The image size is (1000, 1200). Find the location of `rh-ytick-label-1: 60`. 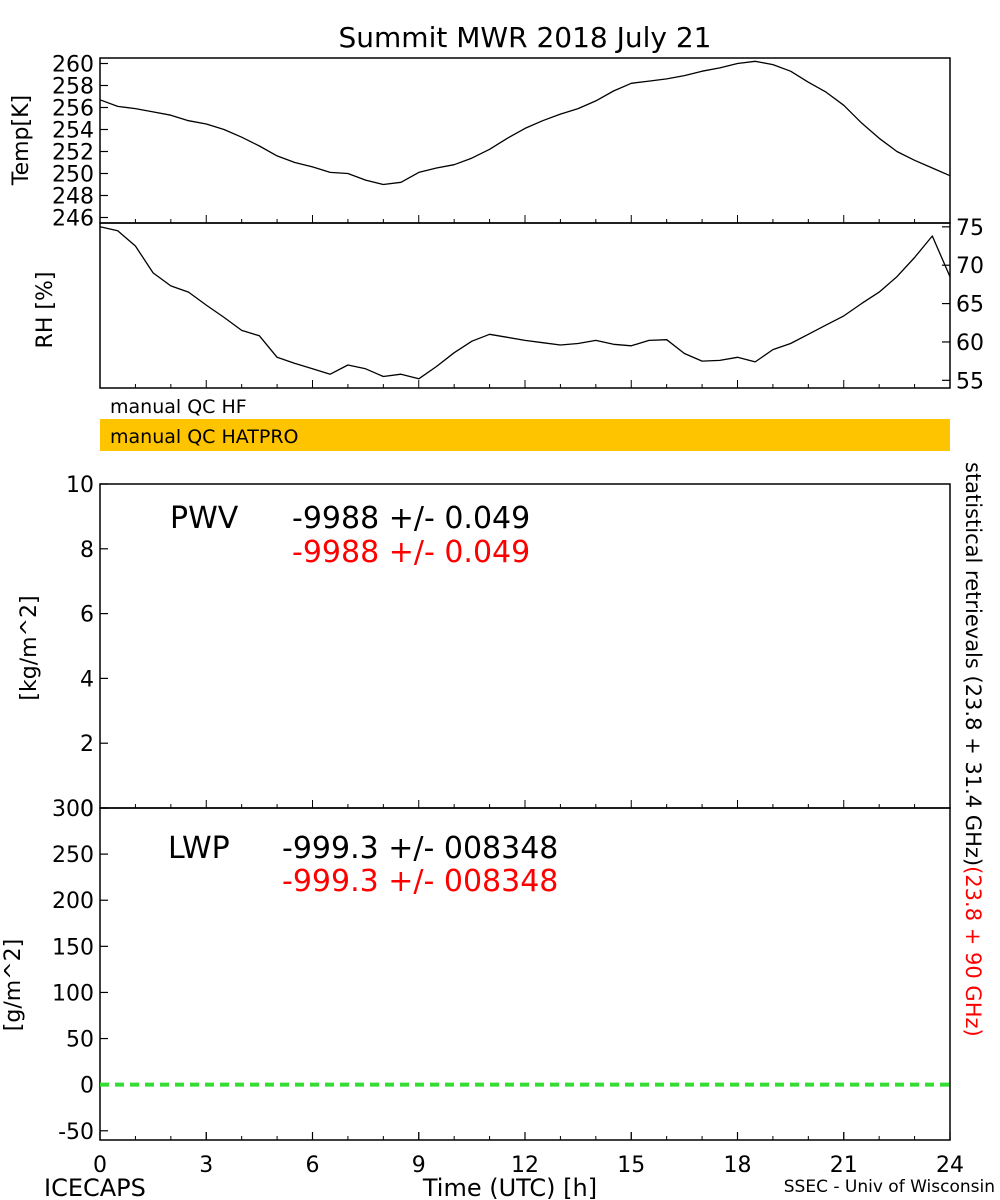

rh-ytick-label-1: 60 is located at coordinates (970, 343).